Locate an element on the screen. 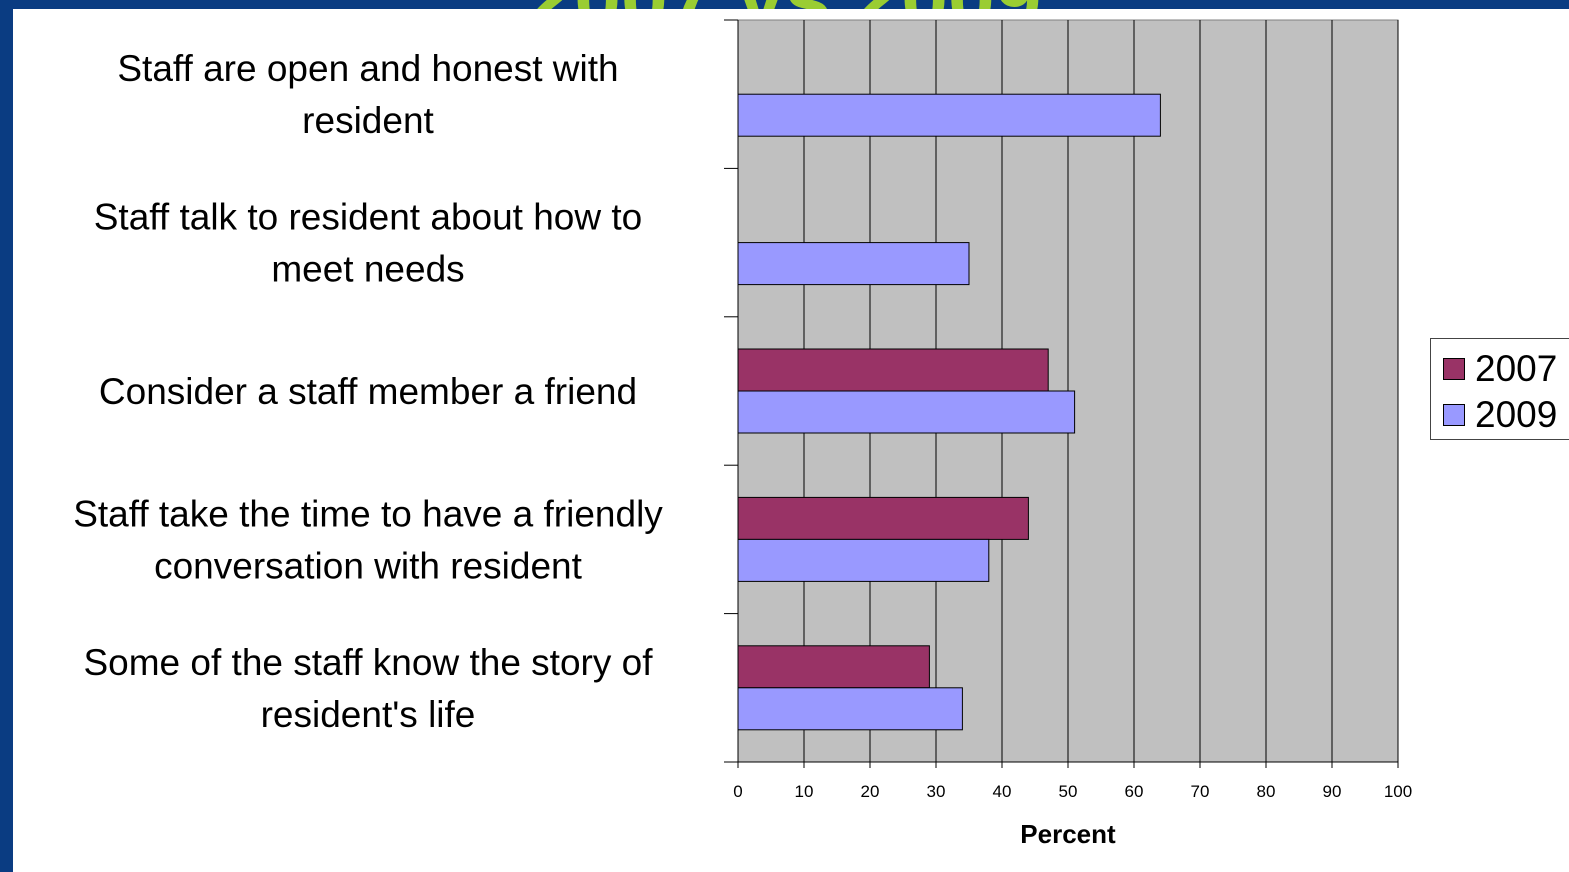 This screenshot has height=872, width=1569. category-label: resident is located at coordinates (368, 120).